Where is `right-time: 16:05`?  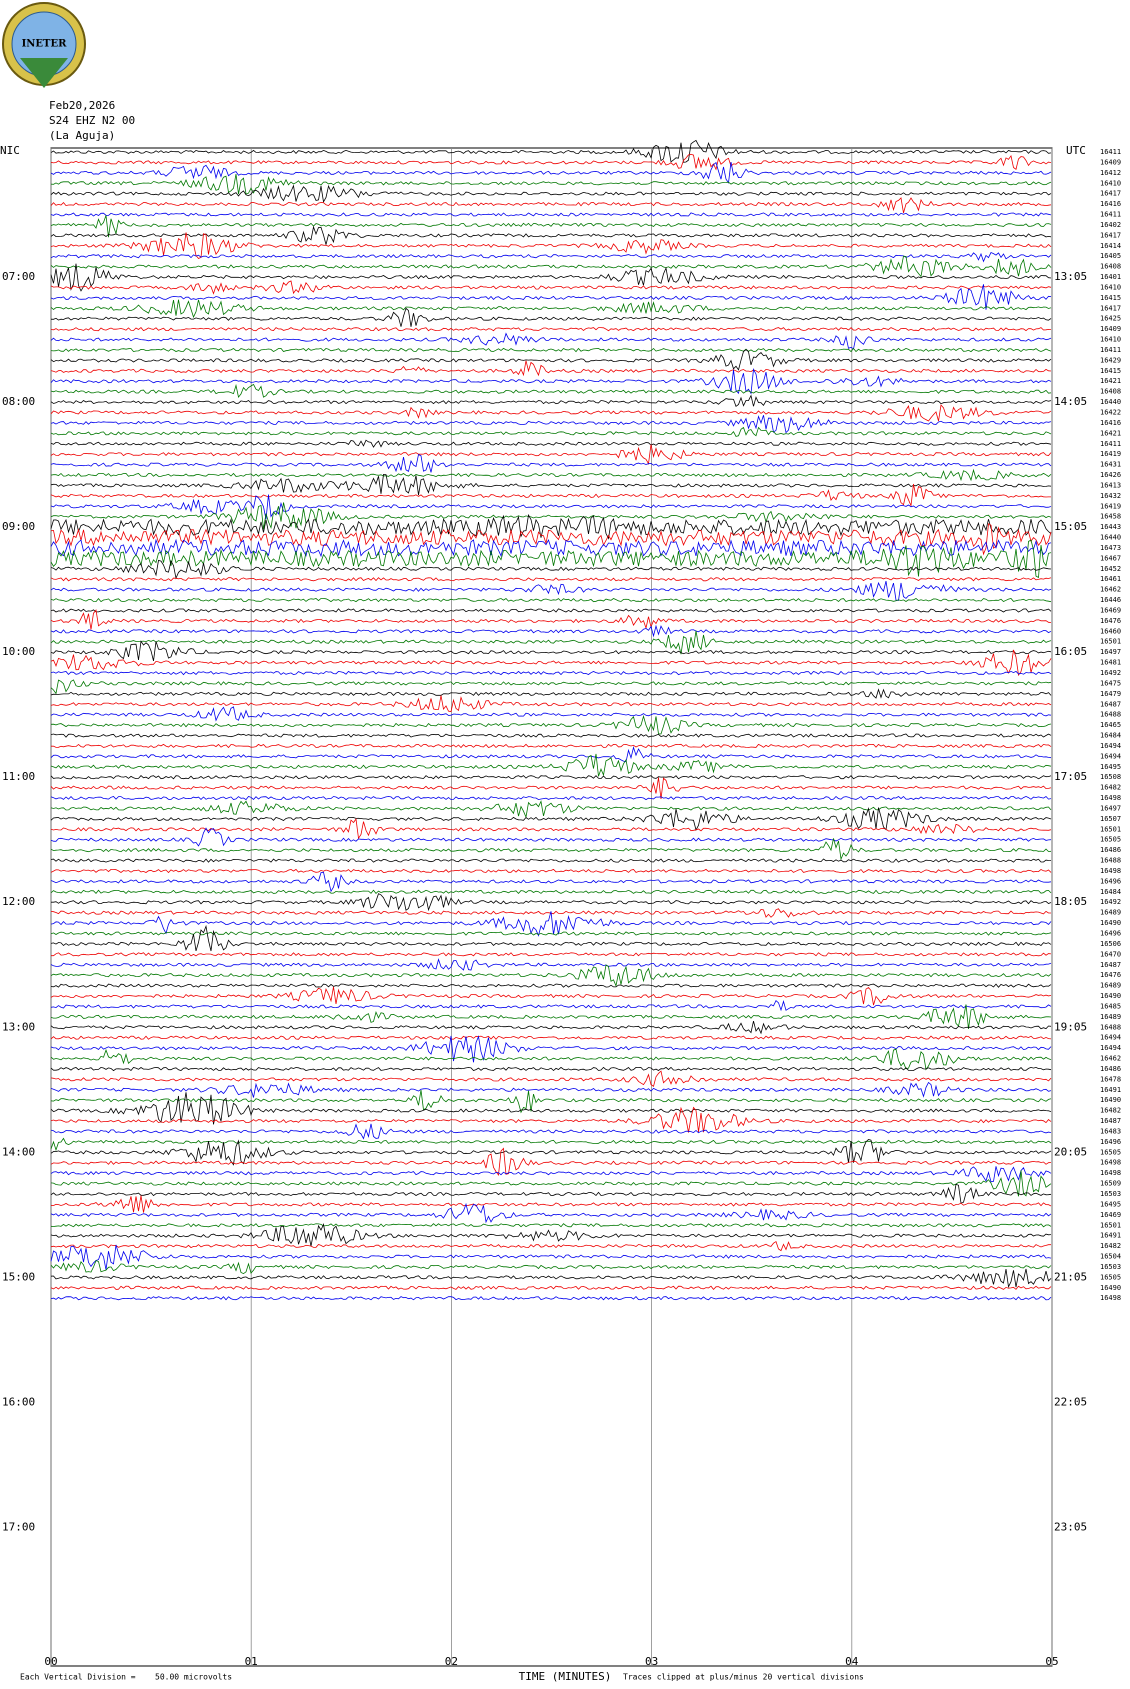
right-time: 16:05 is located at coordinates (1070, 651).